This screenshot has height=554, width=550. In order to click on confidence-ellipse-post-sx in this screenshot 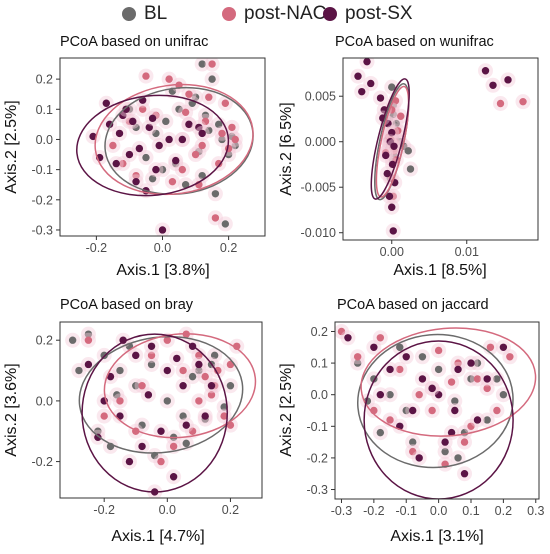, I will do `click(155, 413)`.